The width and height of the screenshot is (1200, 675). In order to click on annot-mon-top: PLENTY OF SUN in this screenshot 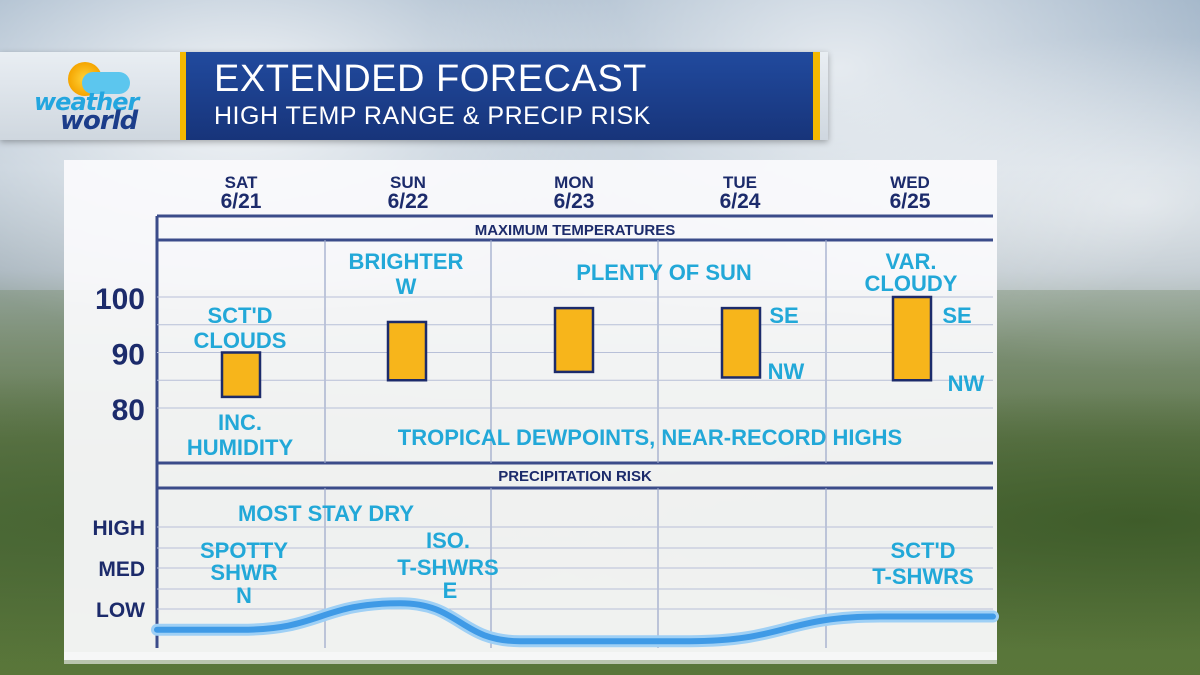, I will do `click(664, 272)`.